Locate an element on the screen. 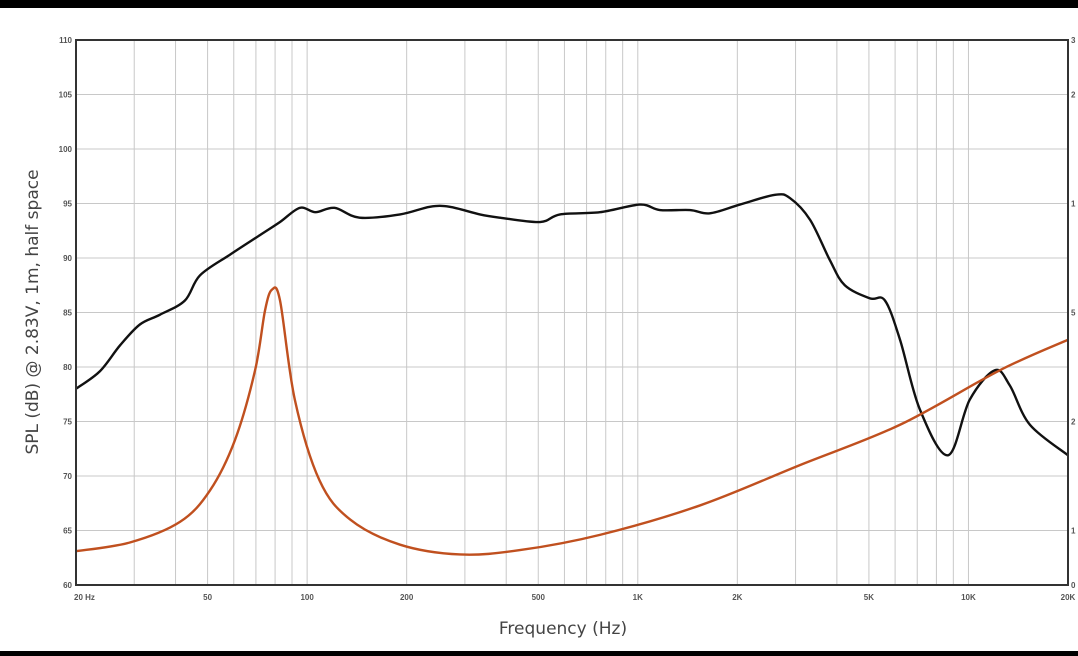 The width and height of the screenshot is (1078, 656). x-tick-label: 50 is located at coordinates (207, 597).